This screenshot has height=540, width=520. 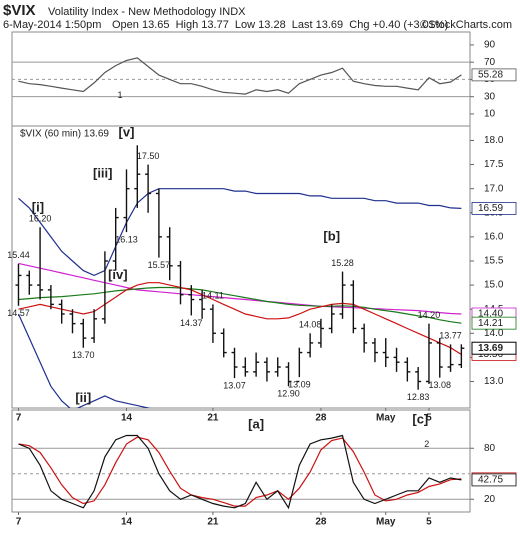 What do you see at coordinates (490, 96) in the screenshot?
I see `y-tick-label: 30` at bounding box center [490, 96].